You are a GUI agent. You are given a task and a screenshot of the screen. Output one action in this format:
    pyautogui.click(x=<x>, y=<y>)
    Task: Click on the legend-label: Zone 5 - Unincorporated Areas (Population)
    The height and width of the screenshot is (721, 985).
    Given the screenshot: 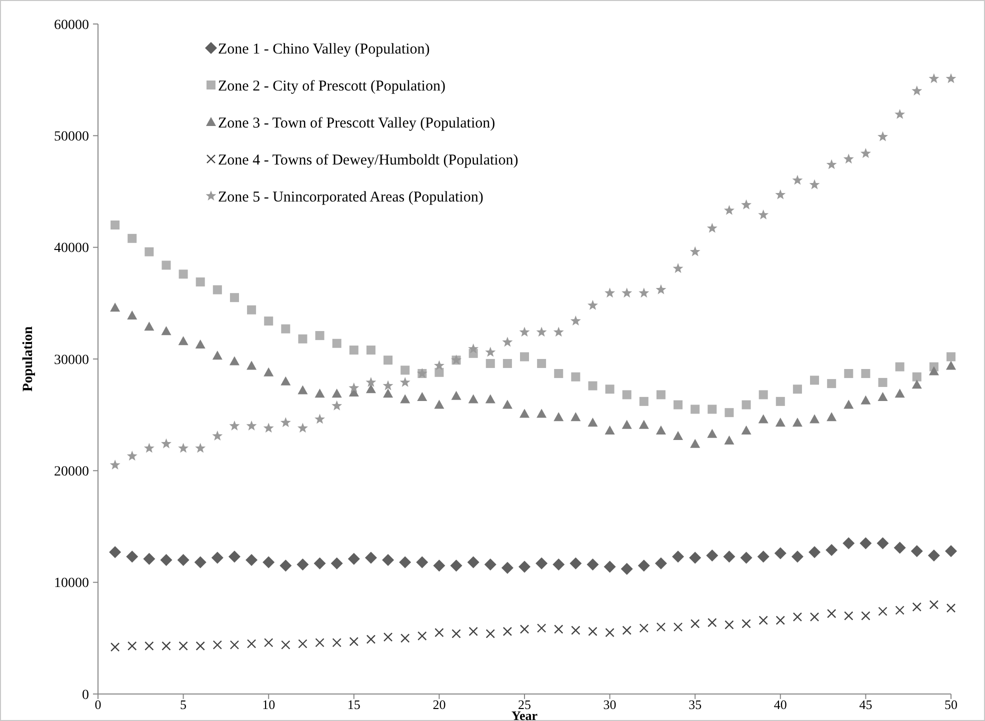 What is the action you would take?
    pyautogui.click(x=351, y=197)
    